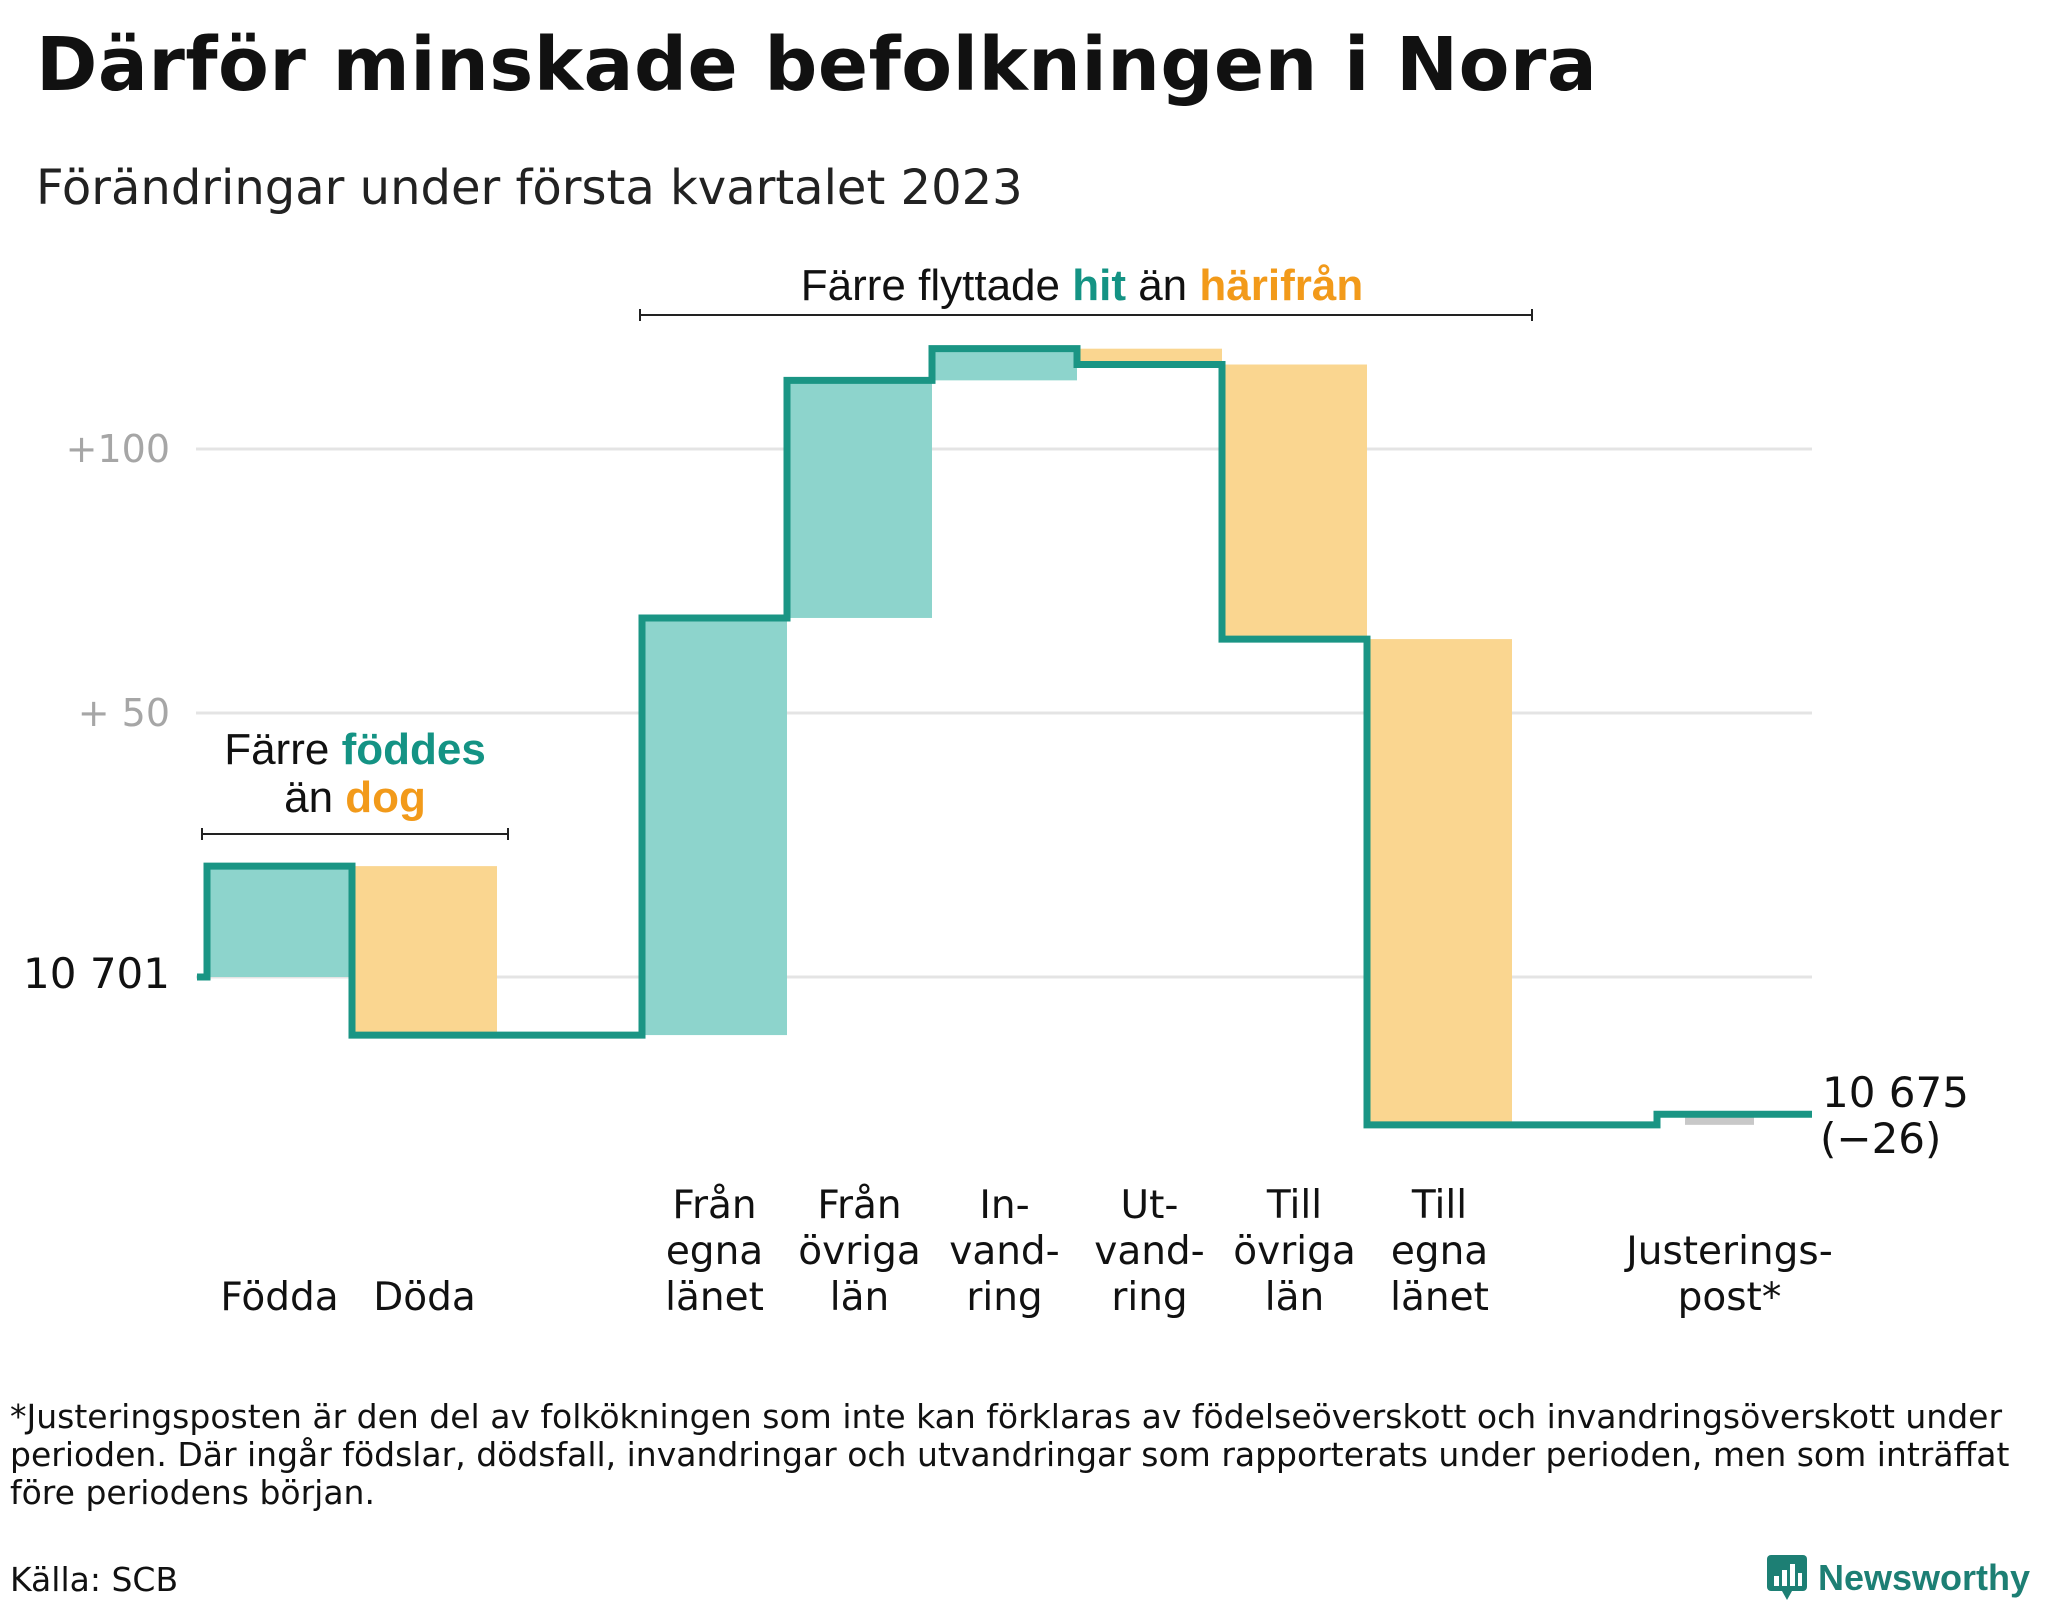  Describe the element at coordinates (1162, 285) in the screenshot. I see `migration-annotation-text2: än` at that location.